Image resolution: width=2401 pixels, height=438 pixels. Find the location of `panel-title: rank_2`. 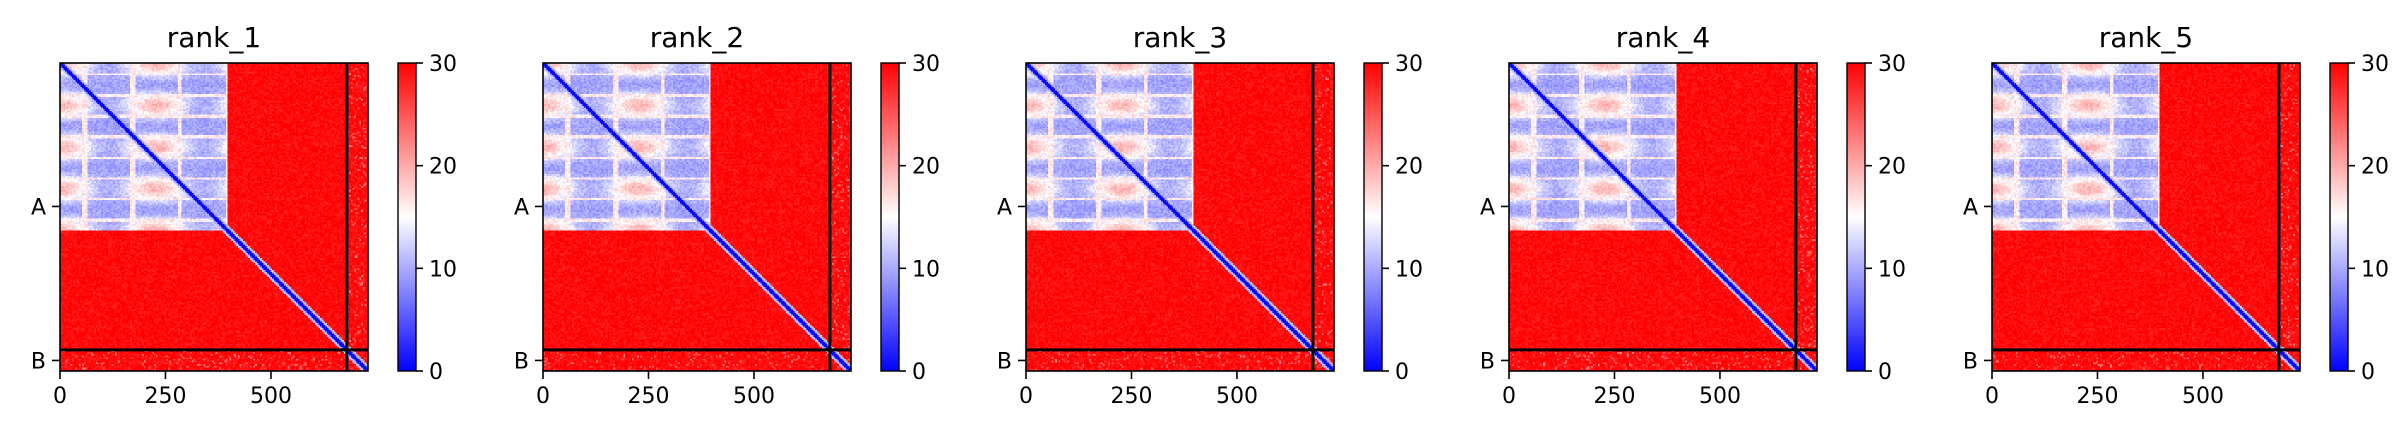

panel-title: rank_2 is located at coordinates (697, 37).